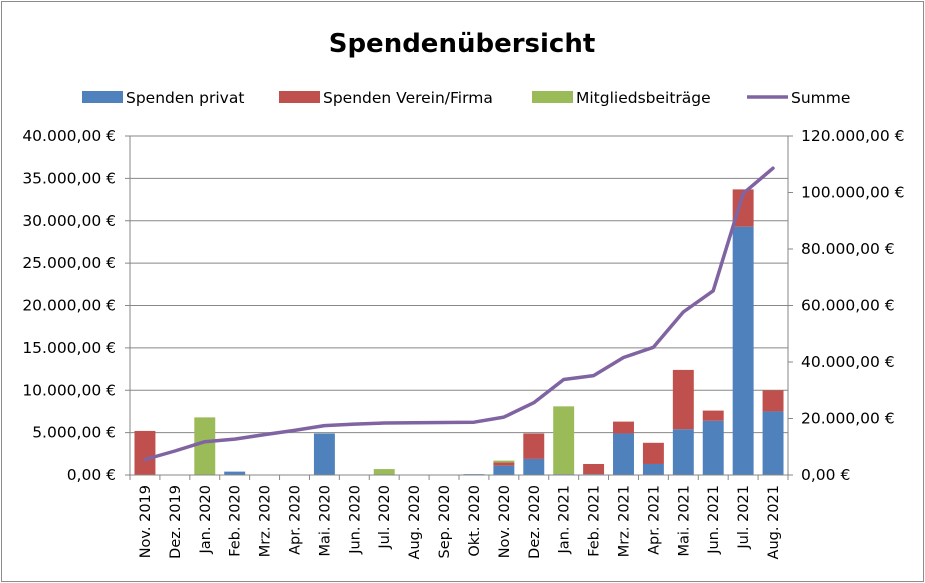 The image size is (925, 583). What do you see at coordinates (743, 350) in the screenshot?
I see `bar-spenden-privat-jul-2021` at bounding box center [743, 350].